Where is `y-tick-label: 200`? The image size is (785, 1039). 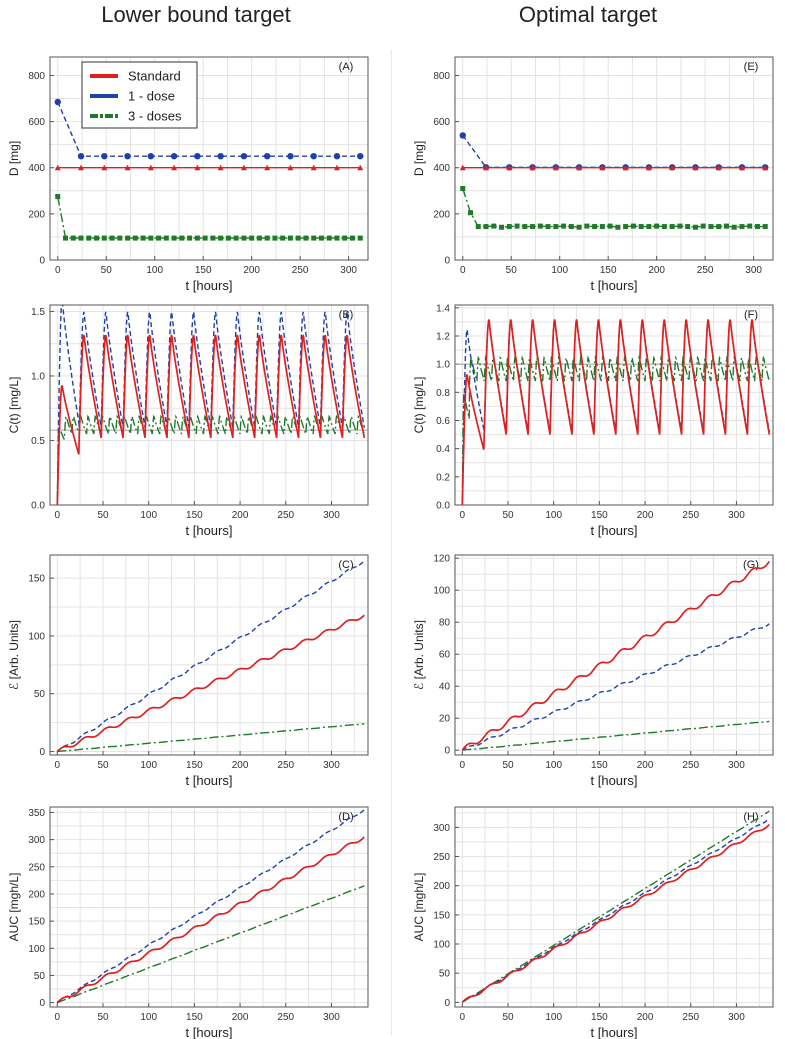 y-tick-label: 200 is located at coordinates (36, 894).